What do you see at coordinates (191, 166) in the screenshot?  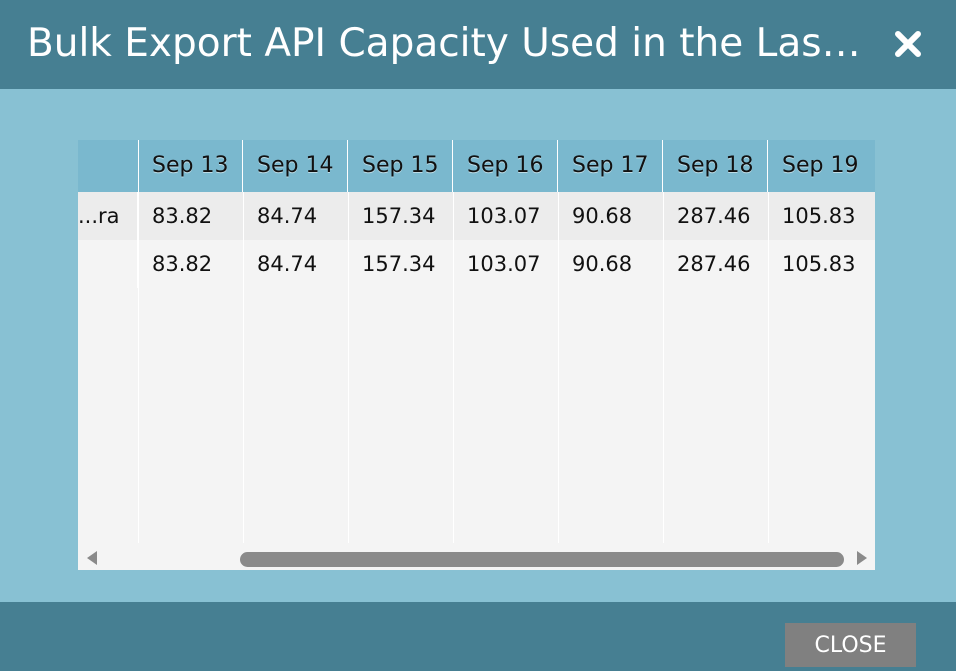 I see `column-header: Sep 13` at bounding box center [191, 166].